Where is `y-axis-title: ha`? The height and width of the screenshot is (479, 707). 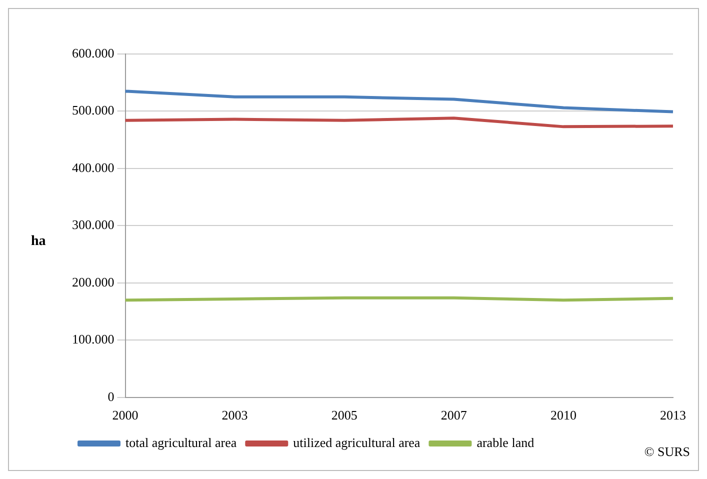 y-axis-title: ha is located at coordinates (38, 242).